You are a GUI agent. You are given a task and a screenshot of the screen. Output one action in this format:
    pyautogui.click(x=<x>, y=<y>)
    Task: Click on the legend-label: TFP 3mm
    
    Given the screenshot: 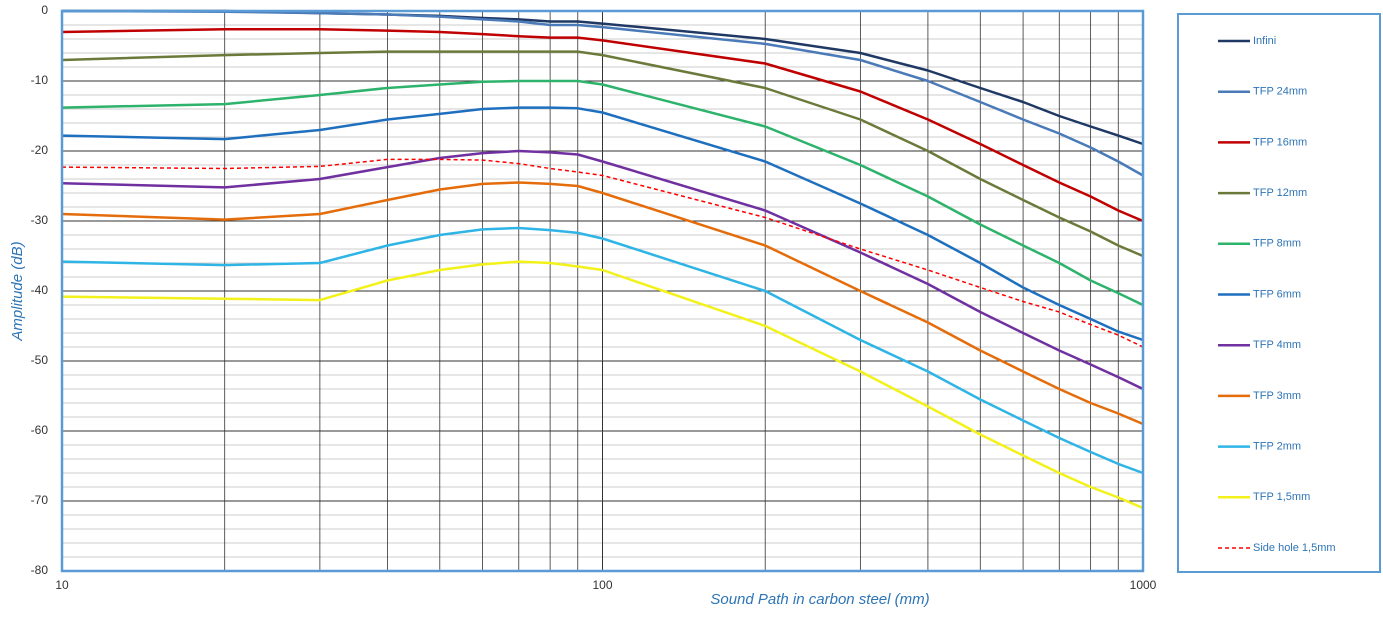 What is the action you would take?
    pyautogui.click(x=1277, y=396)
    